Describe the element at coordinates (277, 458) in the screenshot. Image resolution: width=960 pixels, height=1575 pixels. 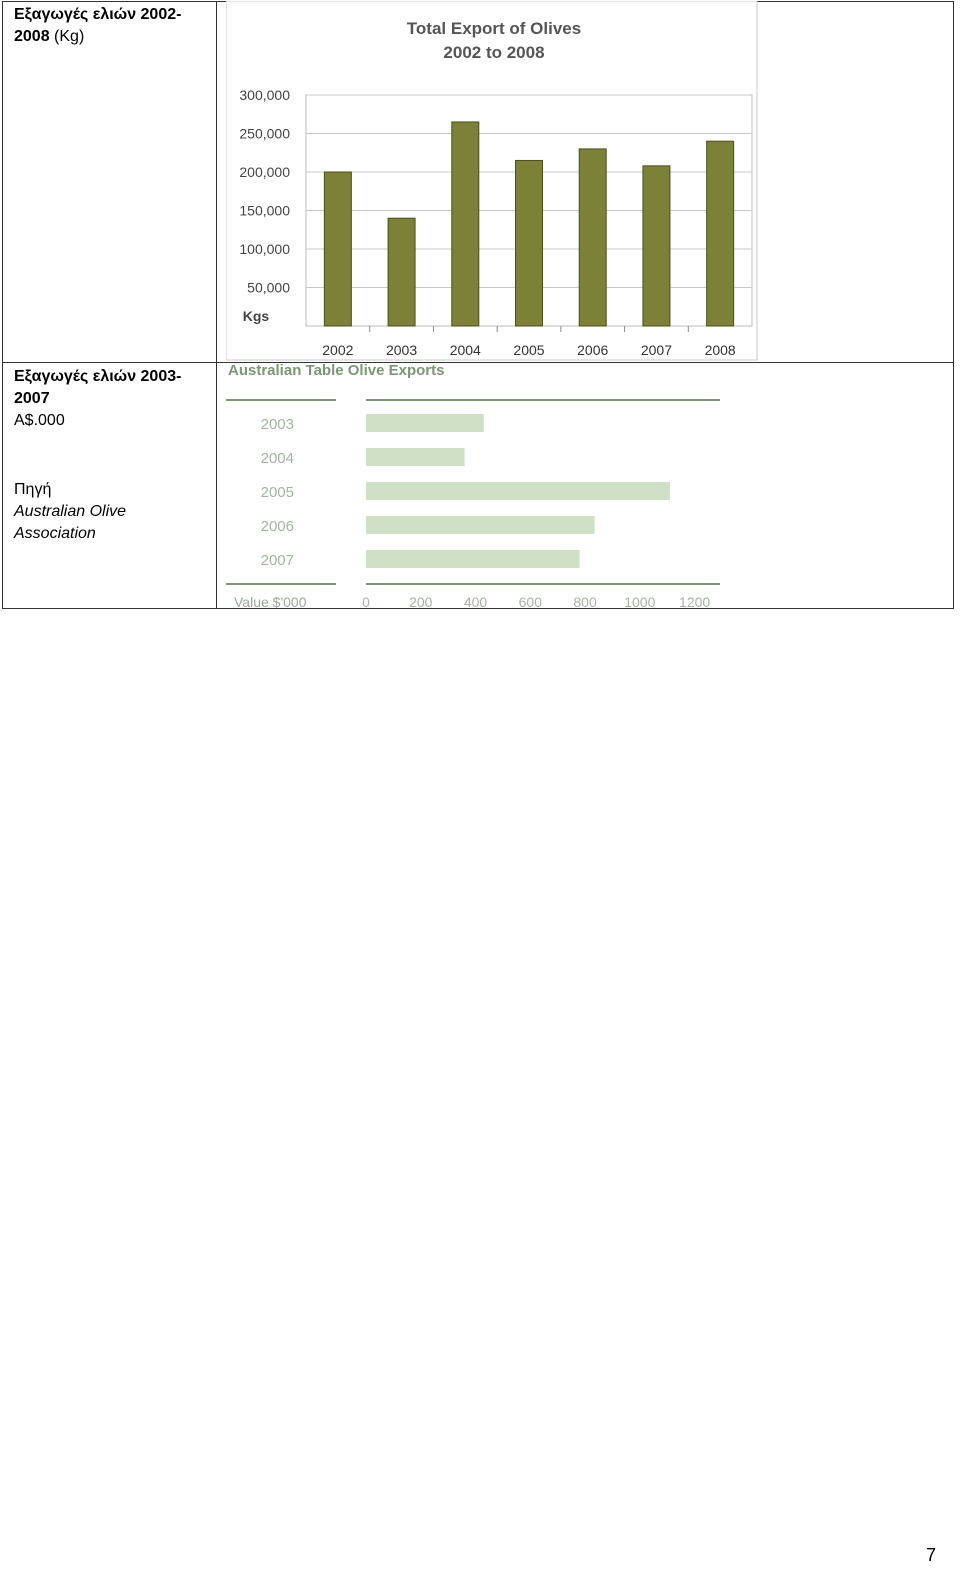
I see `chart2-y-tick-label: 2004` at that location.